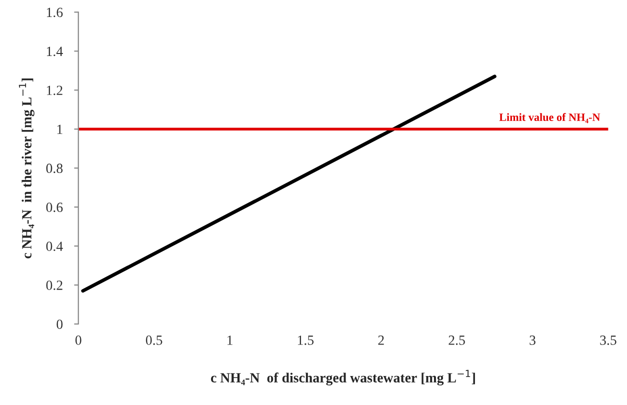 Image resolution: width=627 pixels, height=405 pixels. Describe the element at coordinates (26, 168) in the screenshot. I see `y-axis-title: c NH₄-N in the river [mg L$^{−1}$]` at that location.